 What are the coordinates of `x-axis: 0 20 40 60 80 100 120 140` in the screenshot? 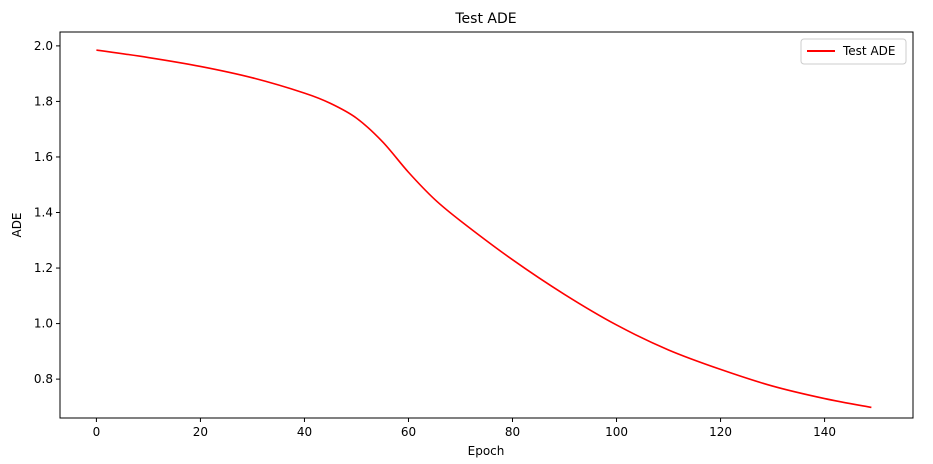 It's located at (464, 428).